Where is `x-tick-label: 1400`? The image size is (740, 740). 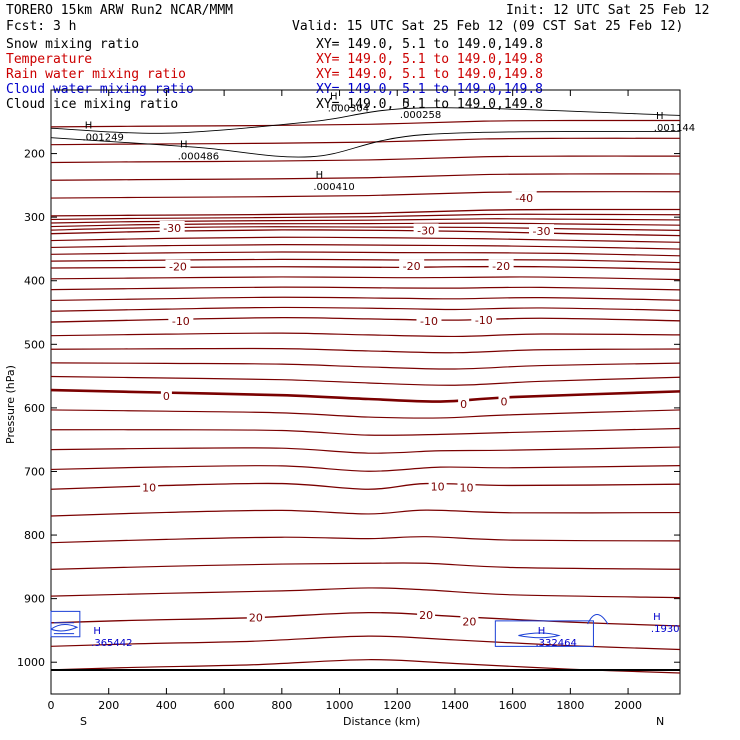 x-tick-label: 1400 is located at coordinates (455, 705).